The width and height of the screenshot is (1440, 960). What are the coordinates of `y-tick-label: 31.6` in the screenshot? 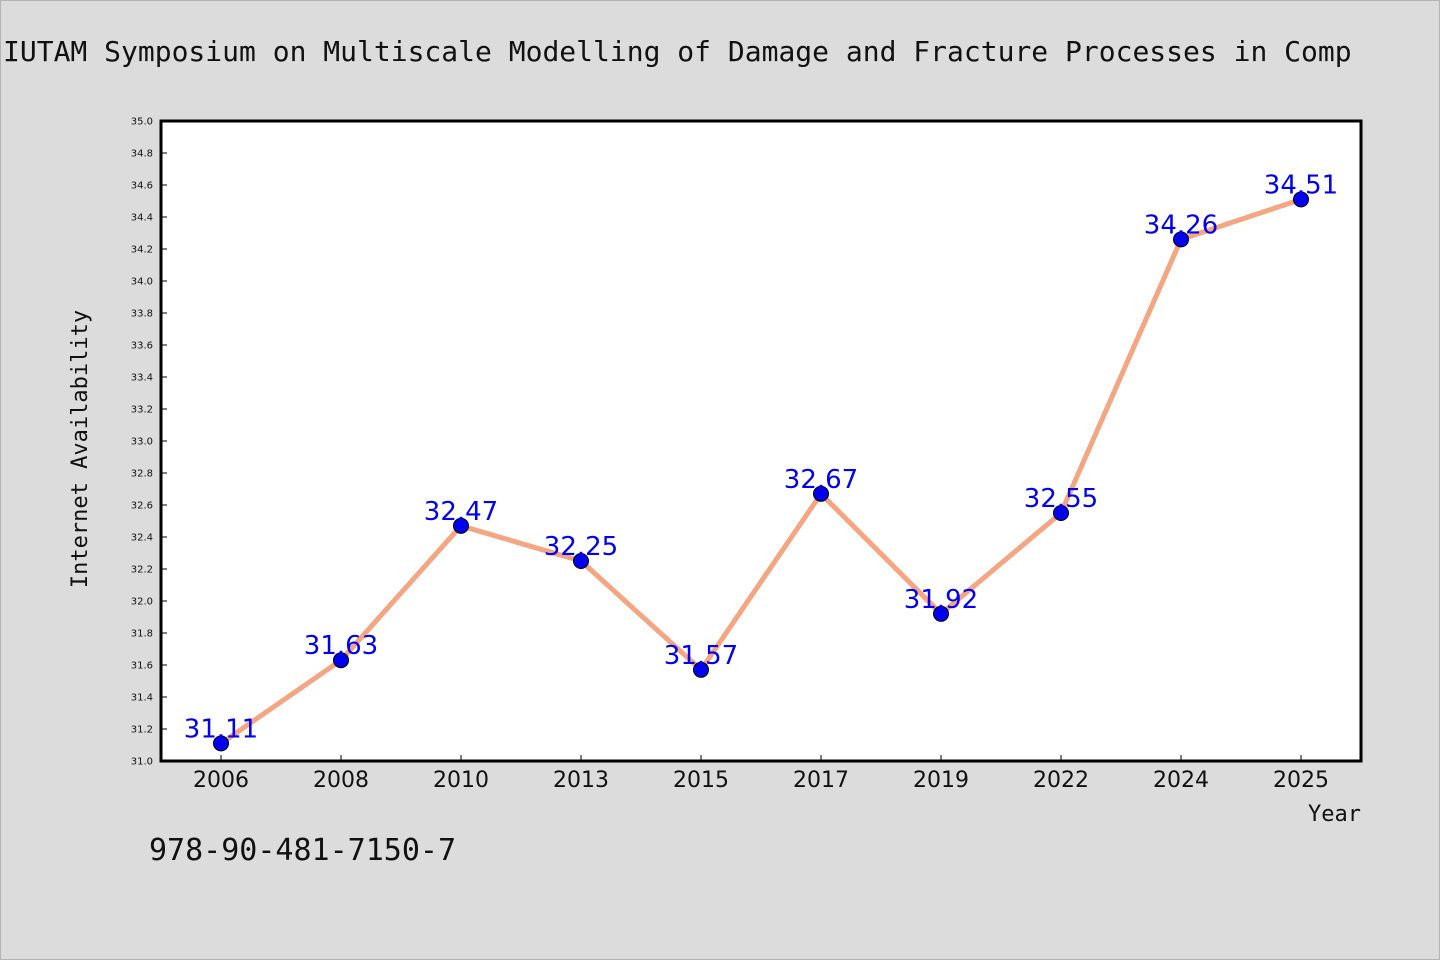 It's located at (142, 666).